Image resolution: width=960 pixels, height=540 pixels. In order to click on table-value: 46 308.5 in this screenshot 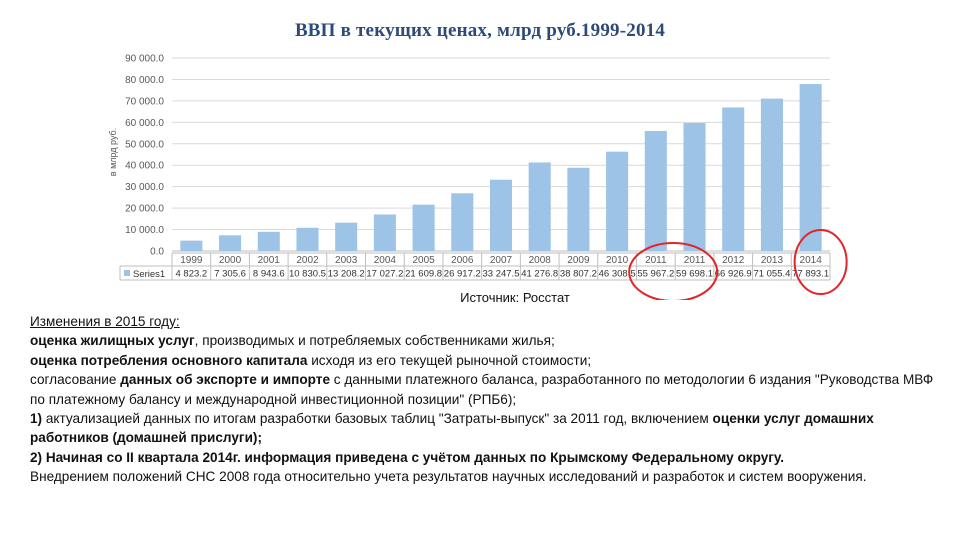, I will do `click(617, 274)`.